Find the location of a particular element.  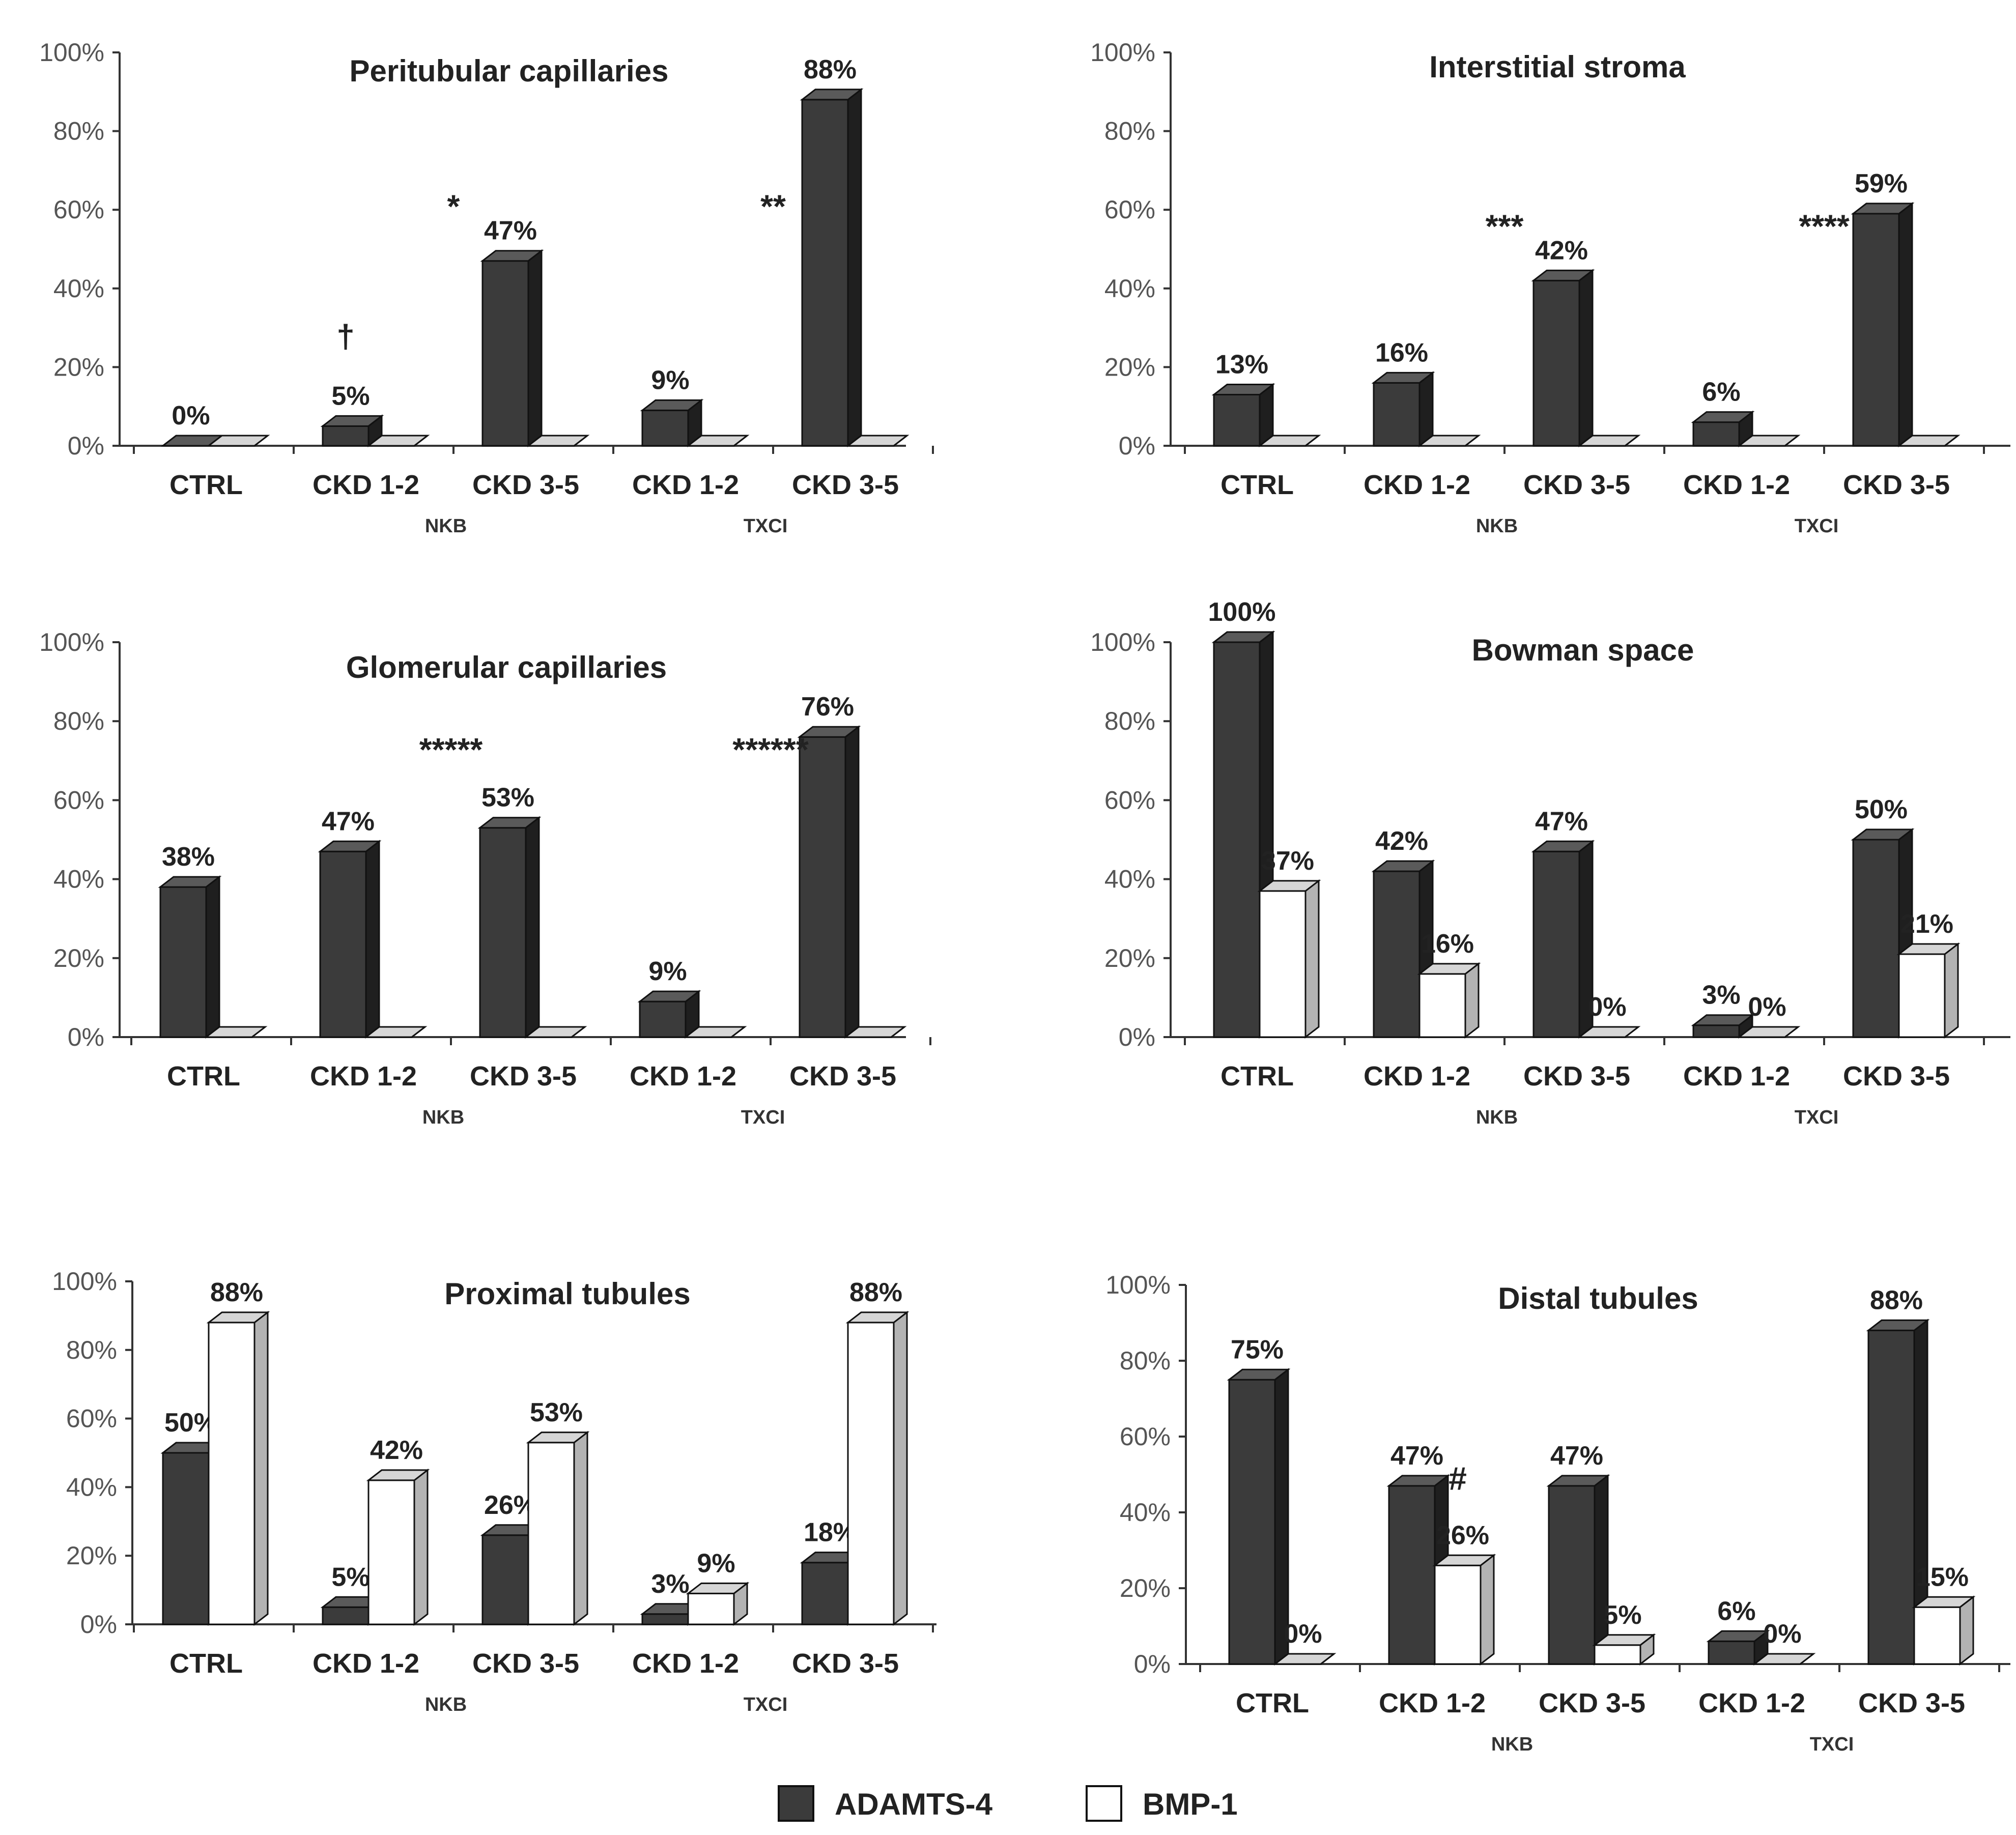

chart-title: Proximal tubules is located at coordinates (567, 1294).